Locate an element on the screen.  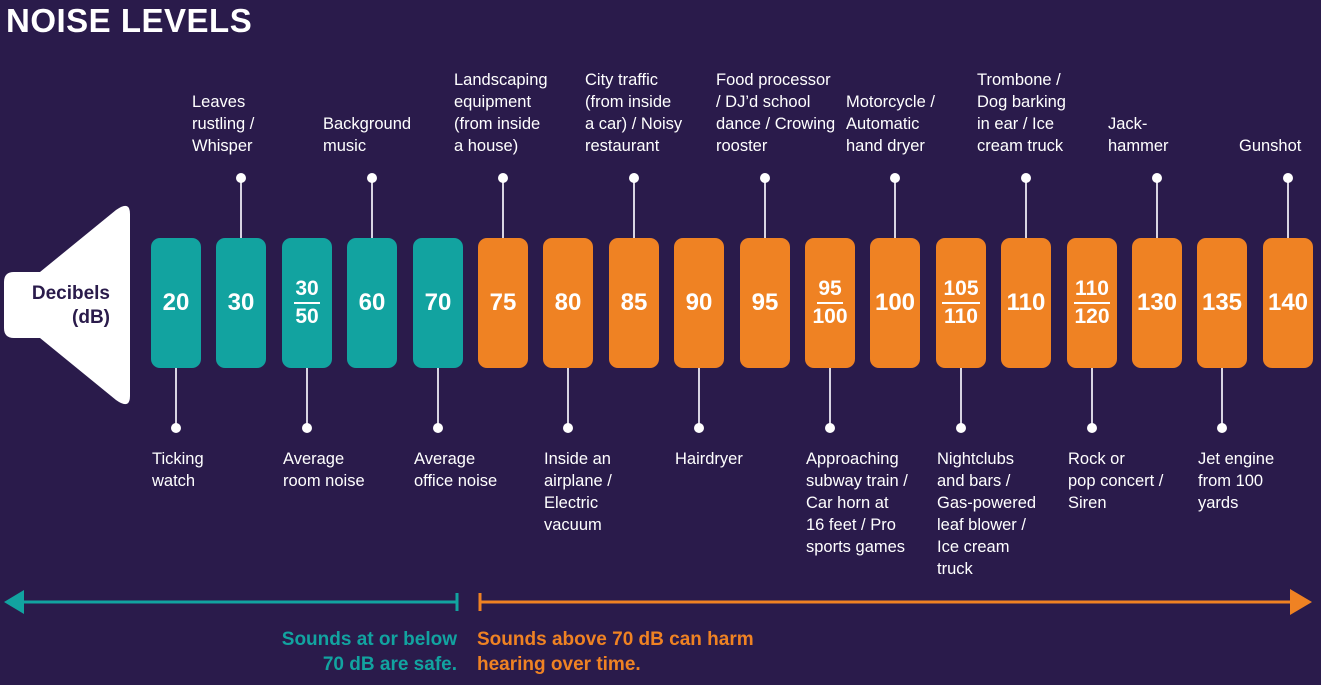
safe-note: Sounds at or below 70 dB are safe. is located at coordinates (328, 652).